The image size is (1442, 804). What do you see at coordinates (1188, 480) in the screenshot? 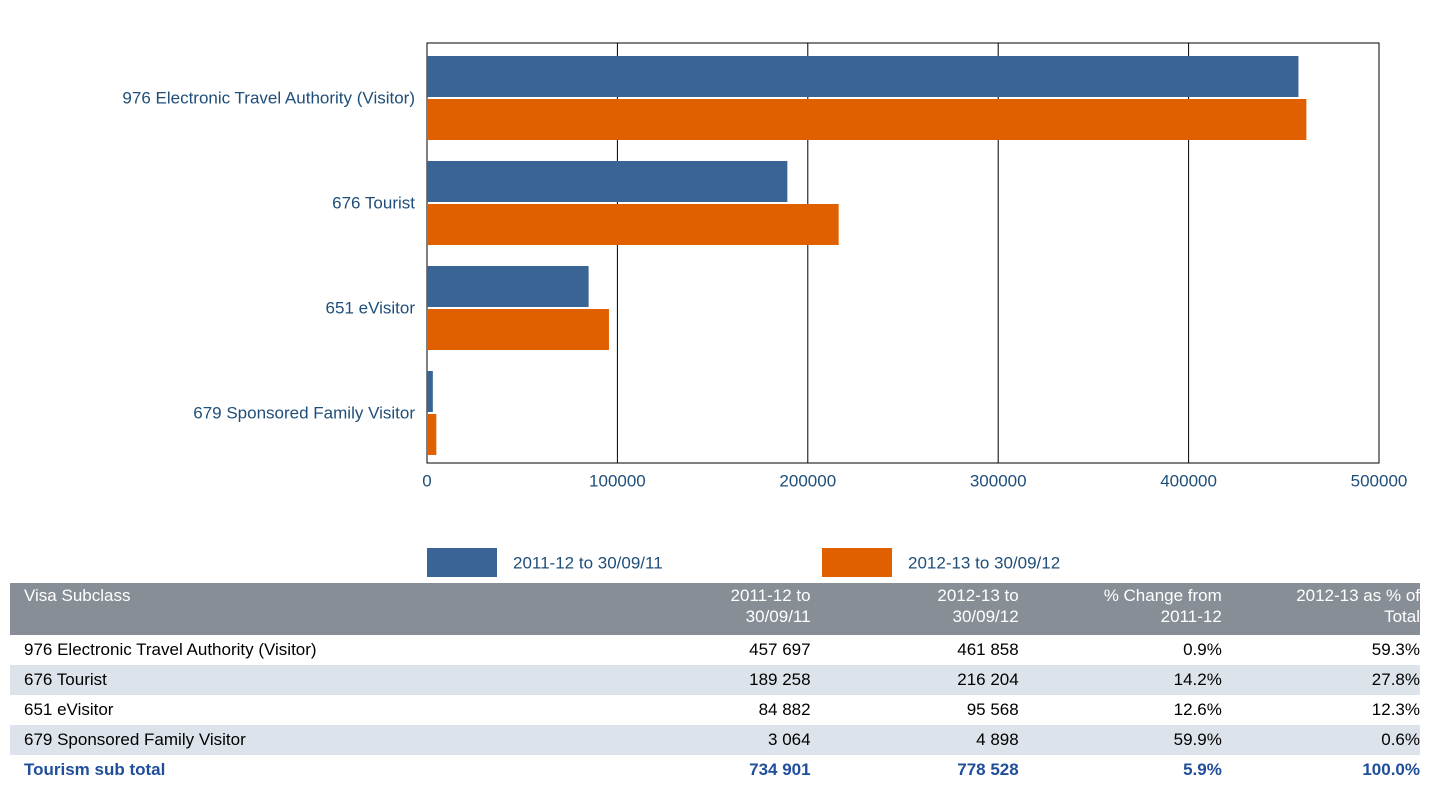
I see `x-tick-label: 400000` at bounding box center [1188, 480].